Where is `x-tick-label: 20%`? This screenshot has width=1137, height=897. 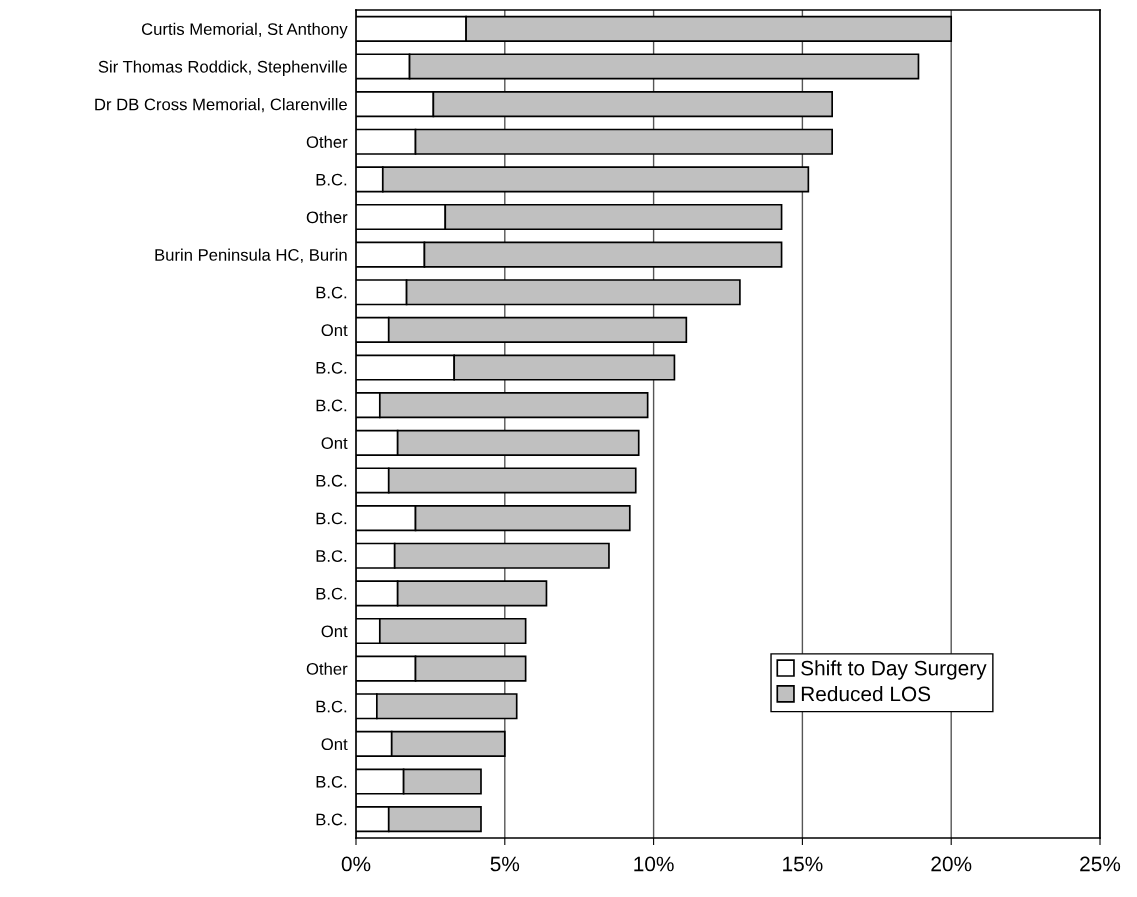
x-tick-label: 20% is located at coordinates (951, 864).